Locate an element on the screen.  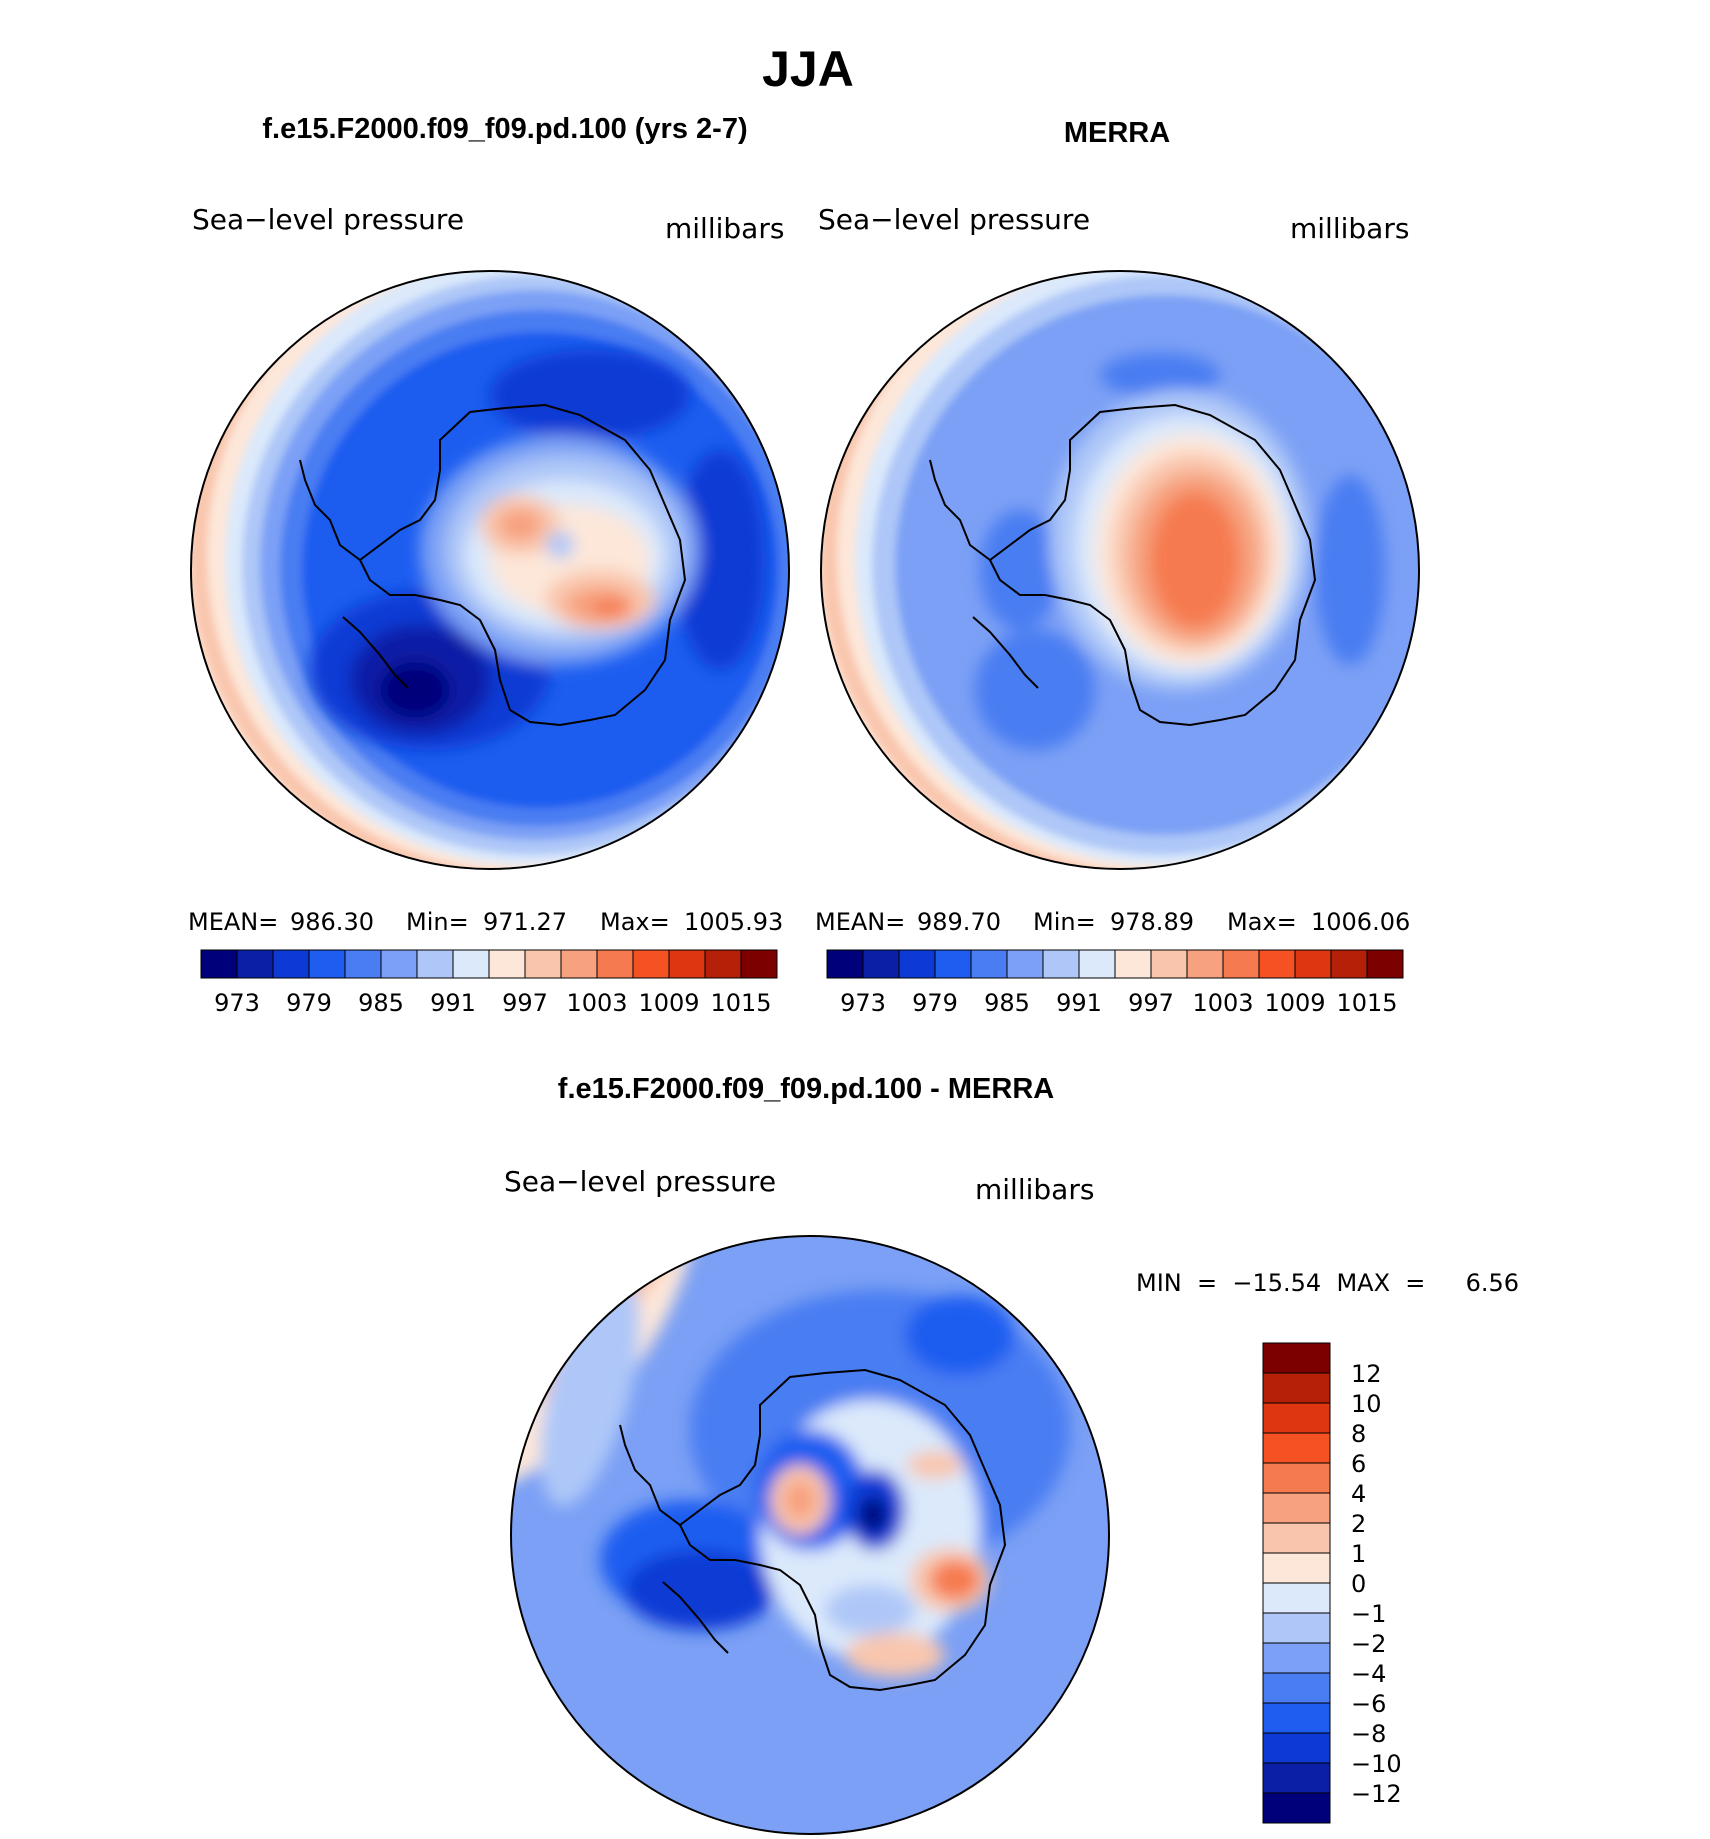
panel-merra-mean: 989.70 is located at coordinates (959, 922).